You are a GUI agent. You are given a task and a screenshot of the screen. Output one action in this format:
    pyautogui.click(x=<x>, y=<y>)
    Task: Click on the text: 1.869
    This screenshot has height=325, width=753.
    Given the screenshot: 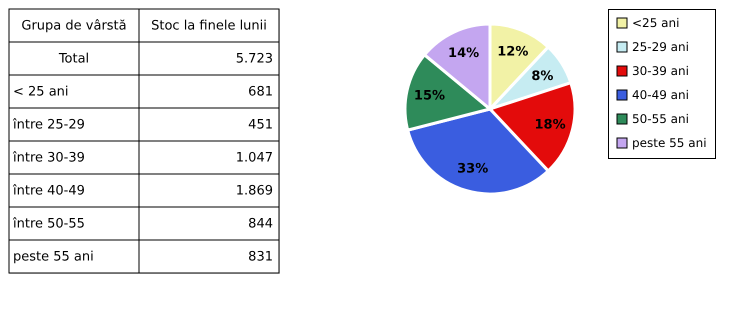 What is the action you would take?
    pyautogui.click(x=254, y=191)
    